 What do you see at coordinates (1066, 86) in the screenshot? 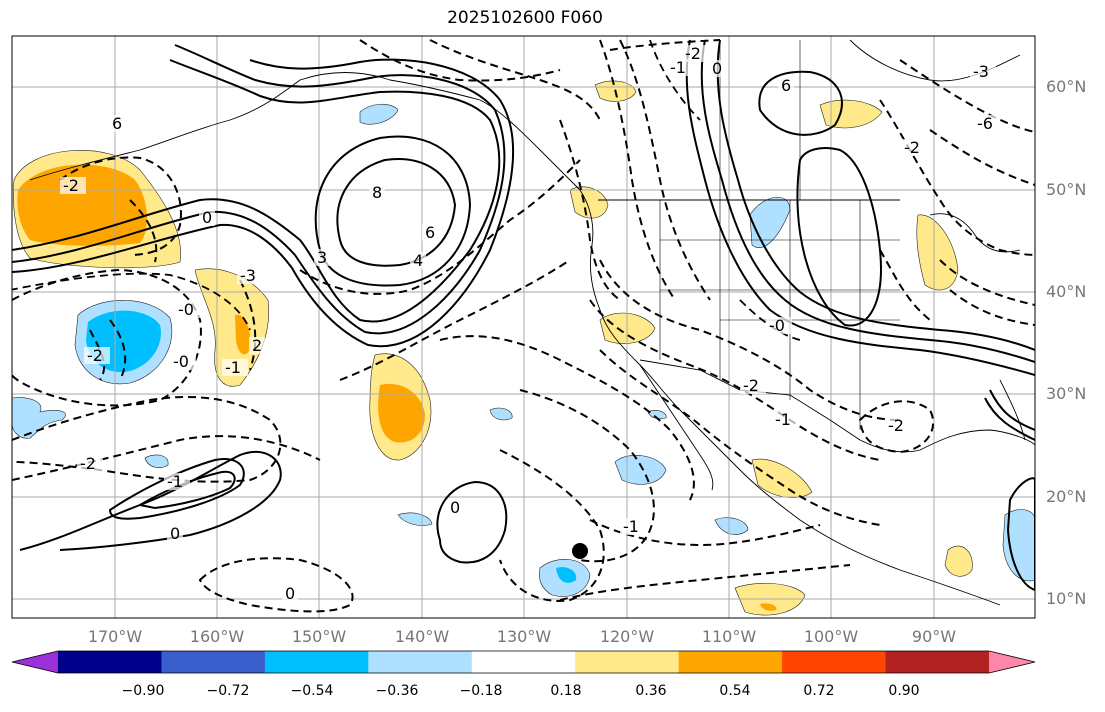
I see `lat-label: 60°N` at bounding box center [1066, 86].